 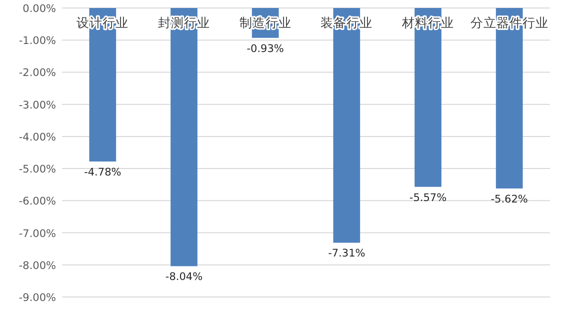 I want to click on y-tick-label: -6.00%, so click(x=37, y=202).